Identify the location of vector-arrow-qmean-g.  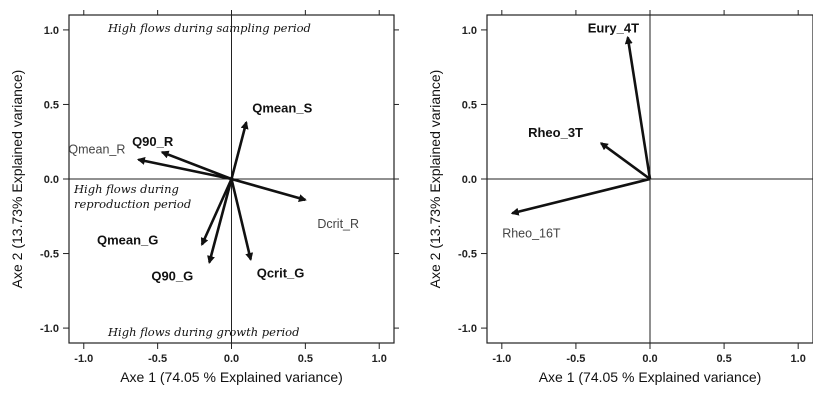
(216, 212).